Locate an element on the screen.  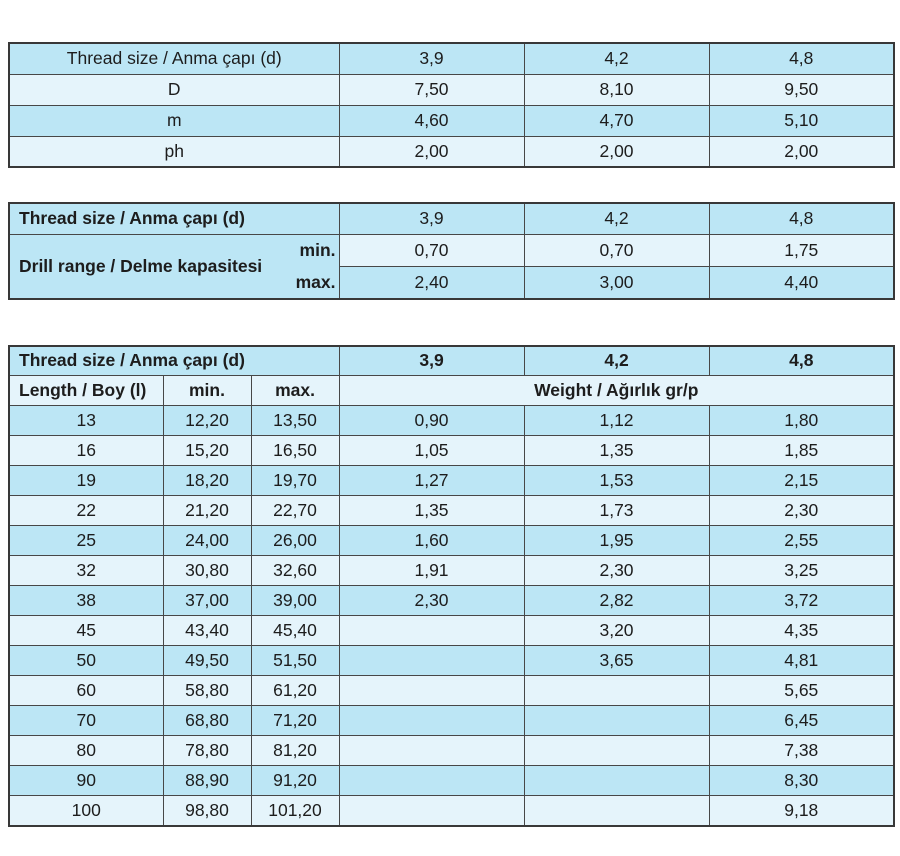
min-cell: 78,80 is located at coordinates (207, 750).